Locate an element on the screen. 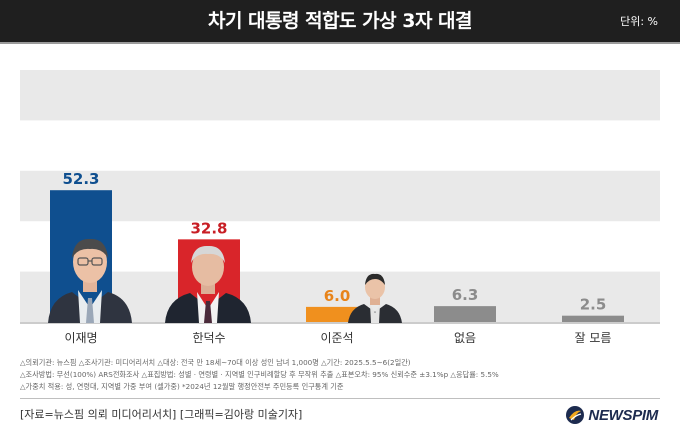  value-label: 2.5 is located at coordinates (593, 305).